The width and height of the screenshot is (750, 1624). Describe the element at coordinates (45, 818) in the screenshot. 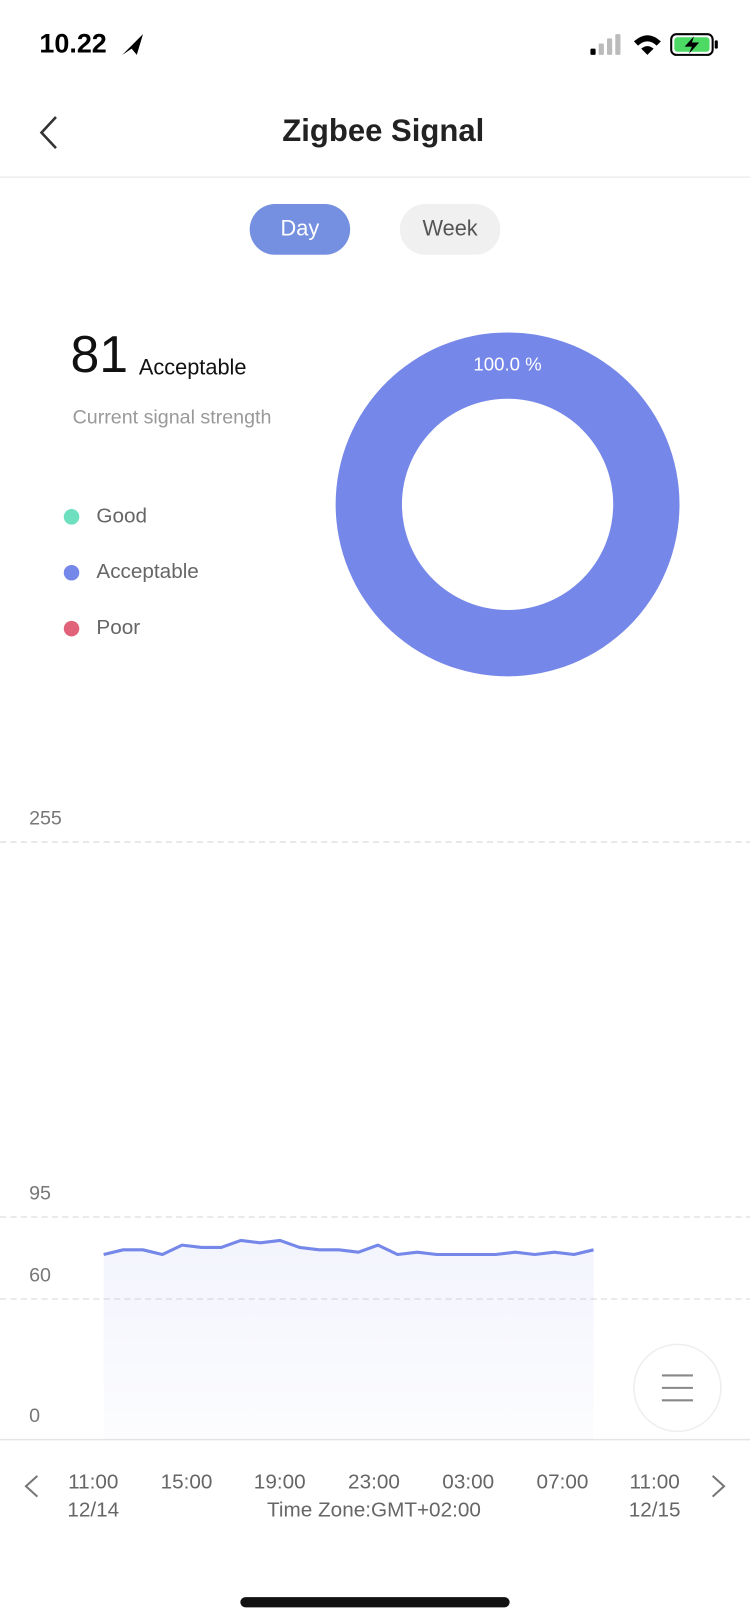

I see `y-tick-label: 255` at that location.